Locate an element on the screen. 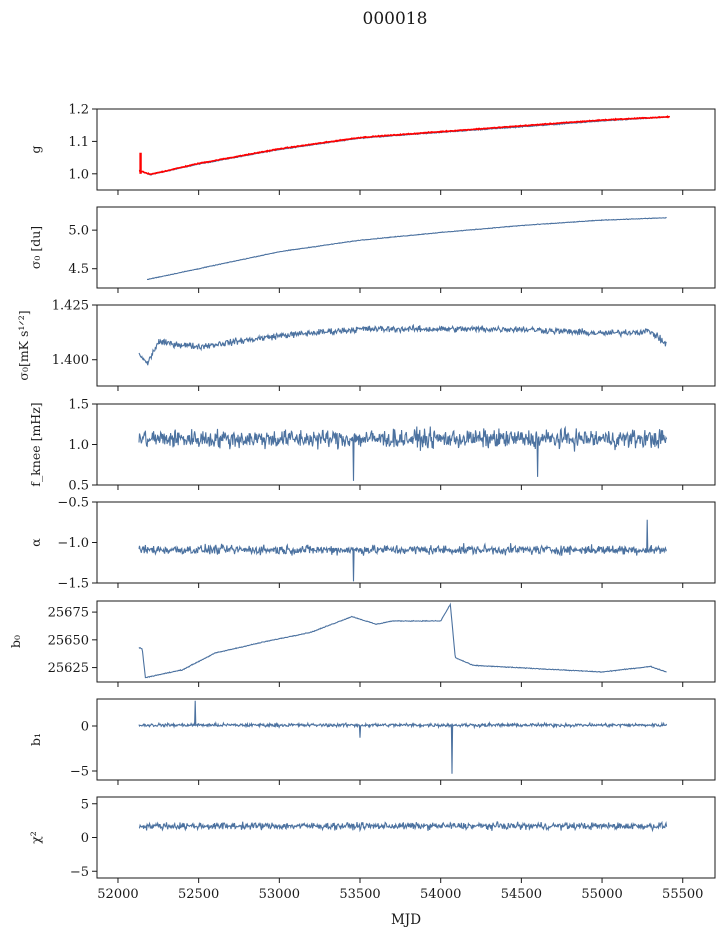 The height and width of the screenshot is (936, 725). y-tick-label: 0.5 is located at coordinates (78, 486).